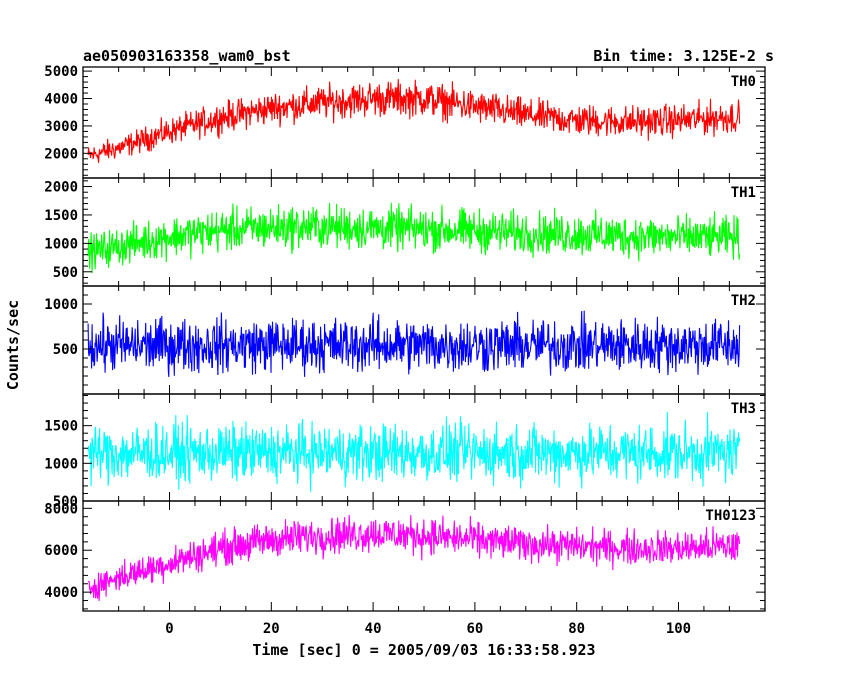 The width and height of the screenshot is (850, 680). Describe the element at coordinates (61, 464) in the screenshot. I see `y-tick-label-th3: 1000` at that location.